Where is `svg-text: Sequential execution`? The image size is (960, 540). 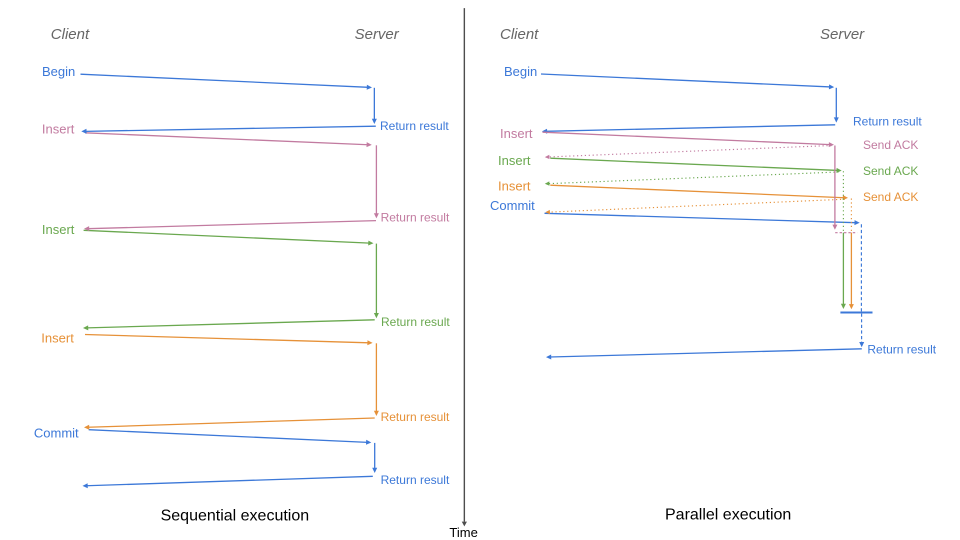
svg-text: Sequential execution is located at coordinates (235, 515).